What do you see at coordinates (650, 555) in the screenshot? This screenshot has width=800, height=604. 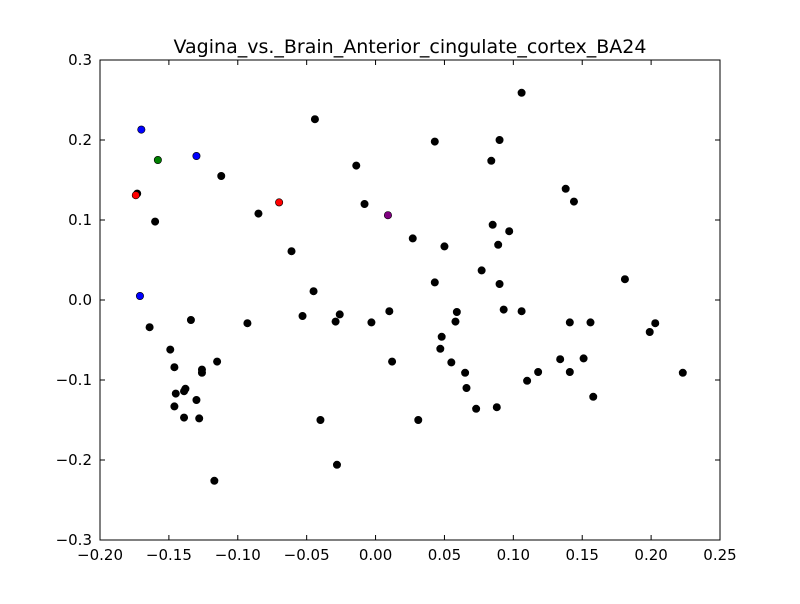 I see `x-tick-label: 0.20` at bounding box center [650, 555].